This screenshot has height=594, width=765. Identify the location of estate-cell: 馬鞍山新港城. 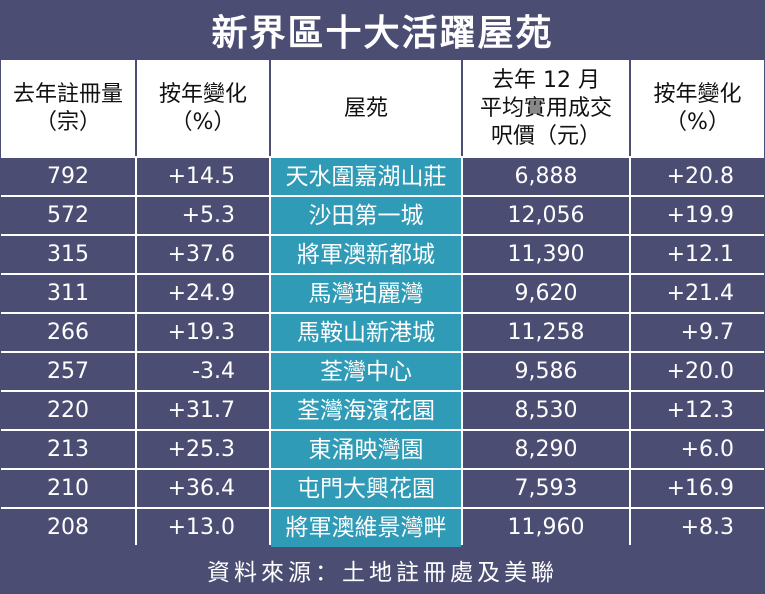
(366, 333).